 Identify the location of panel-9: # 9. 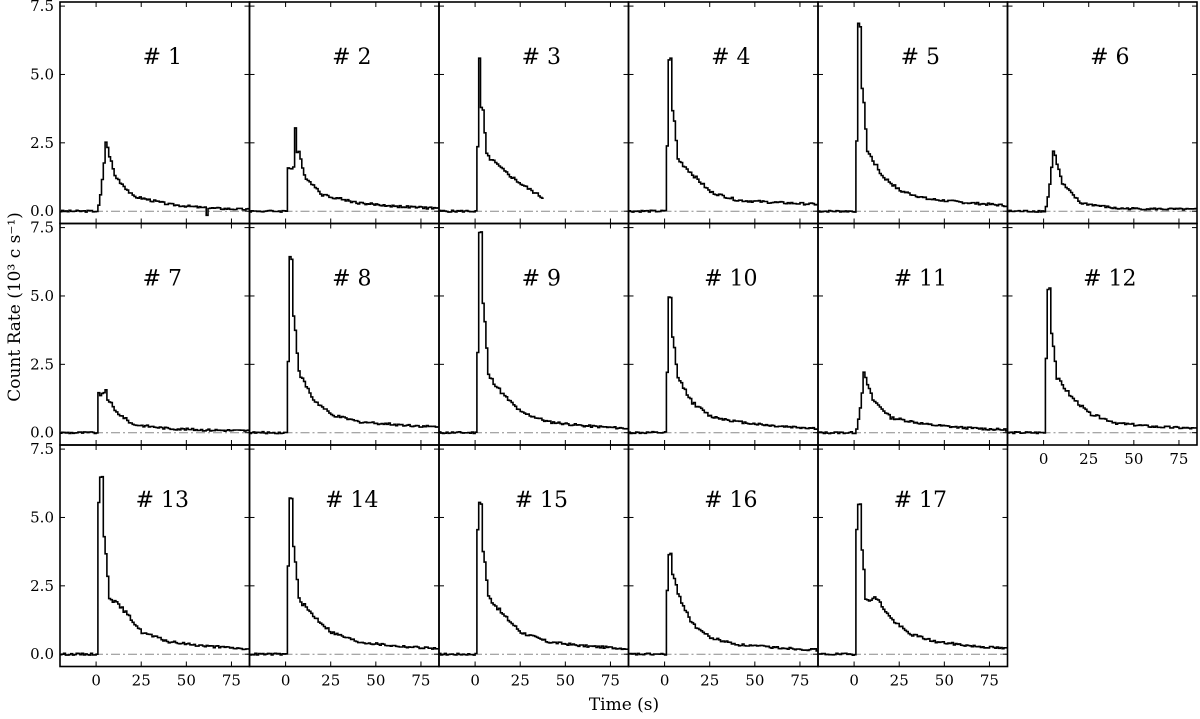
(534, 334).